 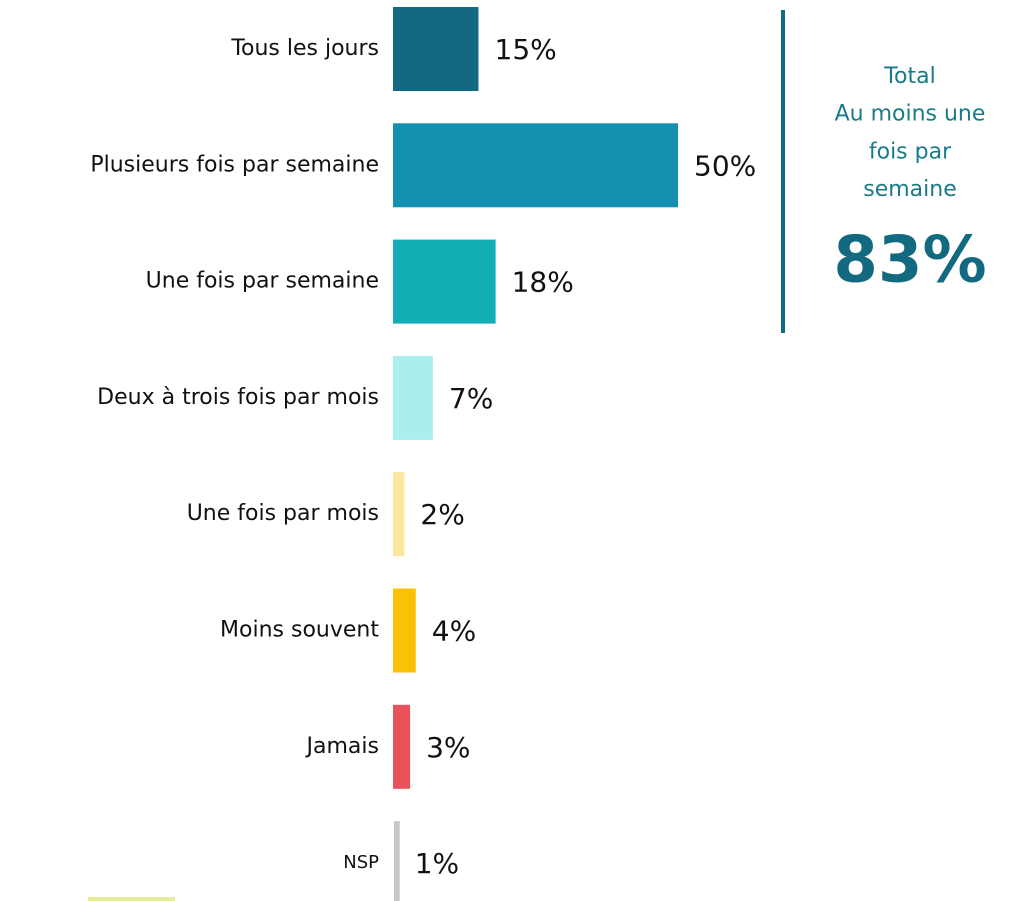 I want to click on value-label: 1%, so click(x=437, y=863).